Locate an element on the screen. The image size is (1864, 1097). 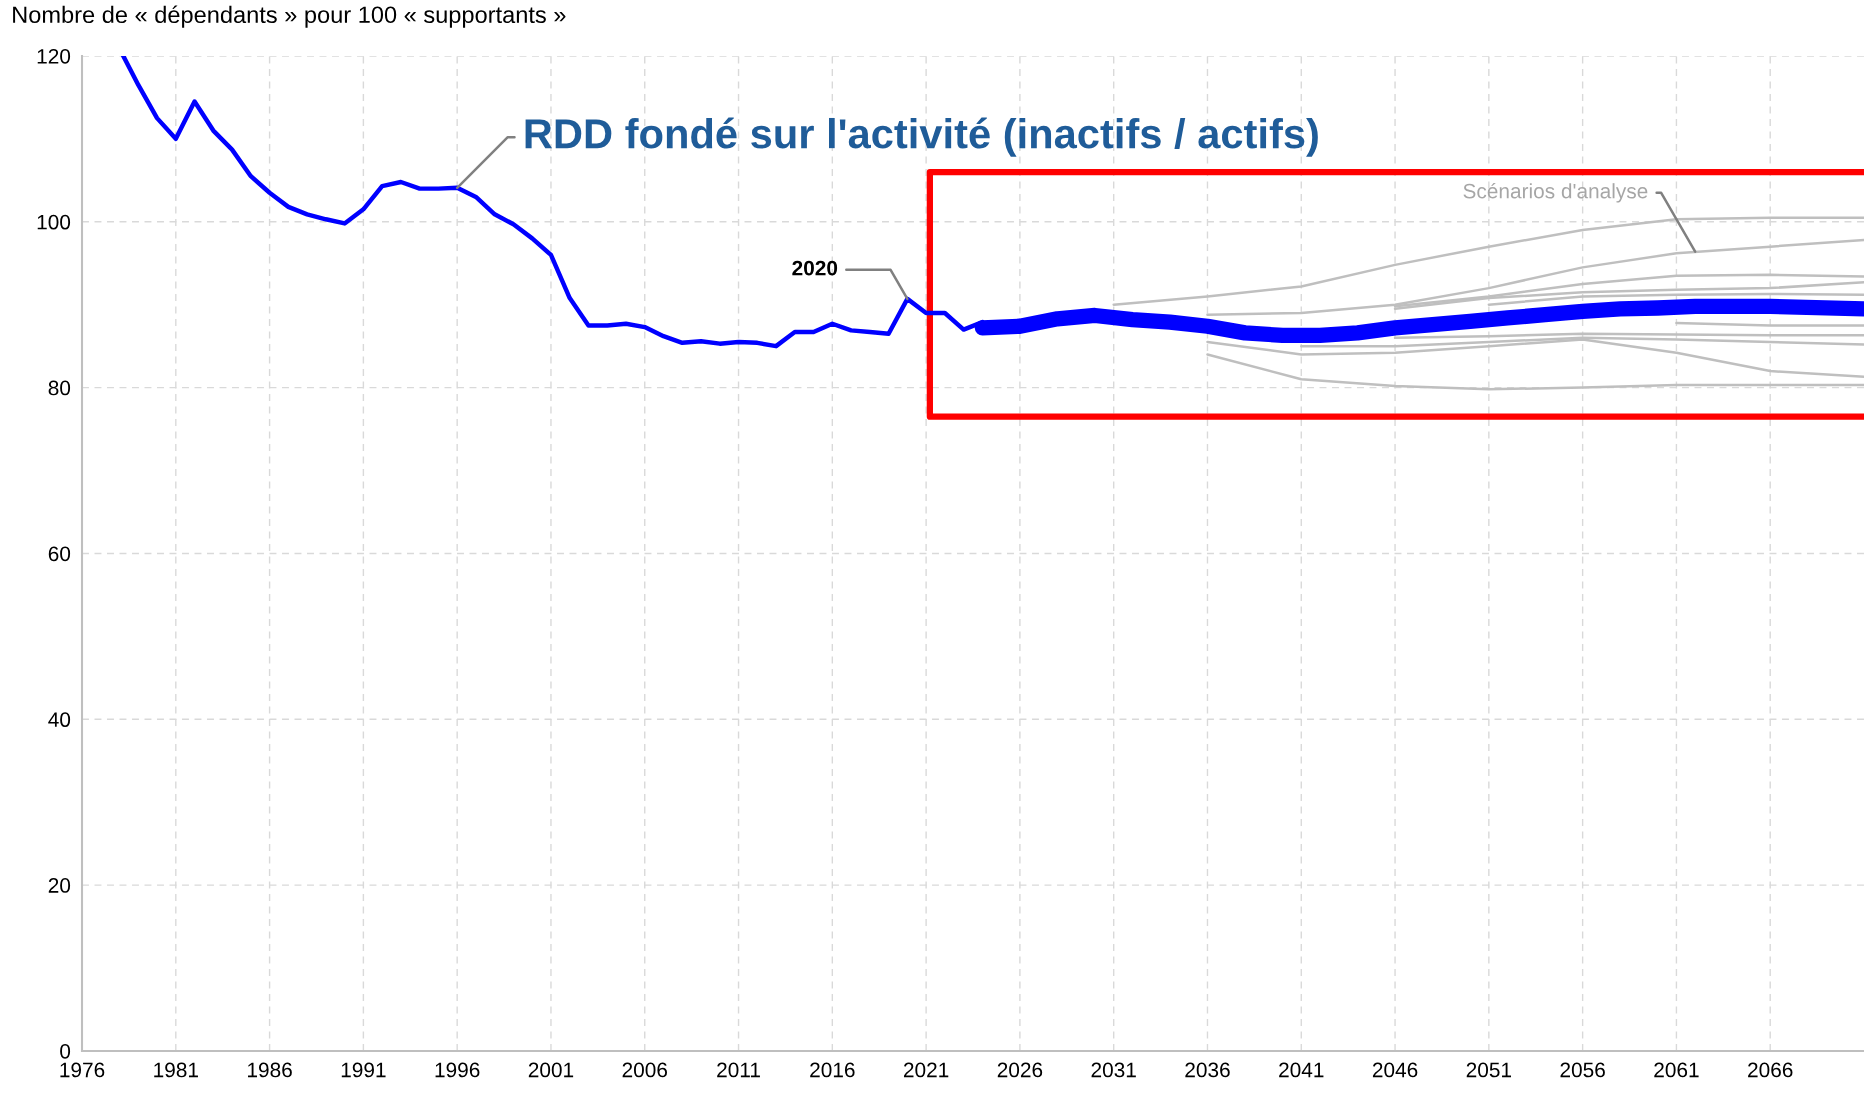
x-tick-label: 2041 is located at coordinates (1301, 1070).